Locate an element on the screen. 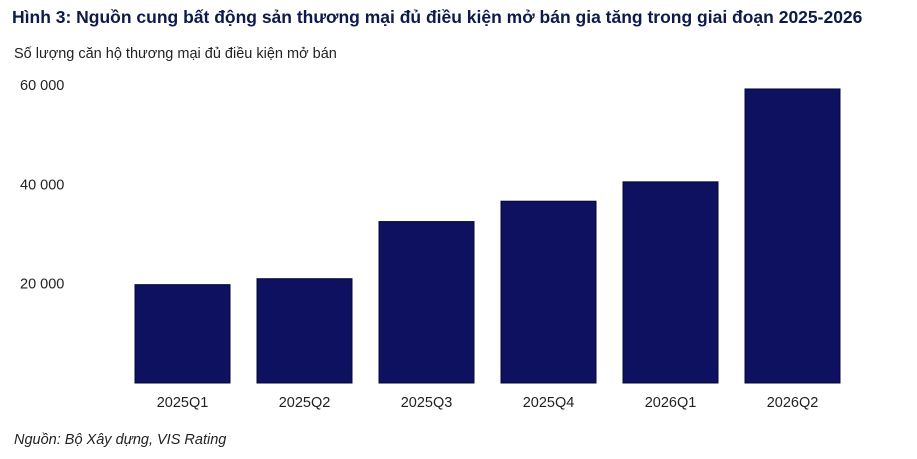  bar-2025Q2 is located at coordinates (304, 331).